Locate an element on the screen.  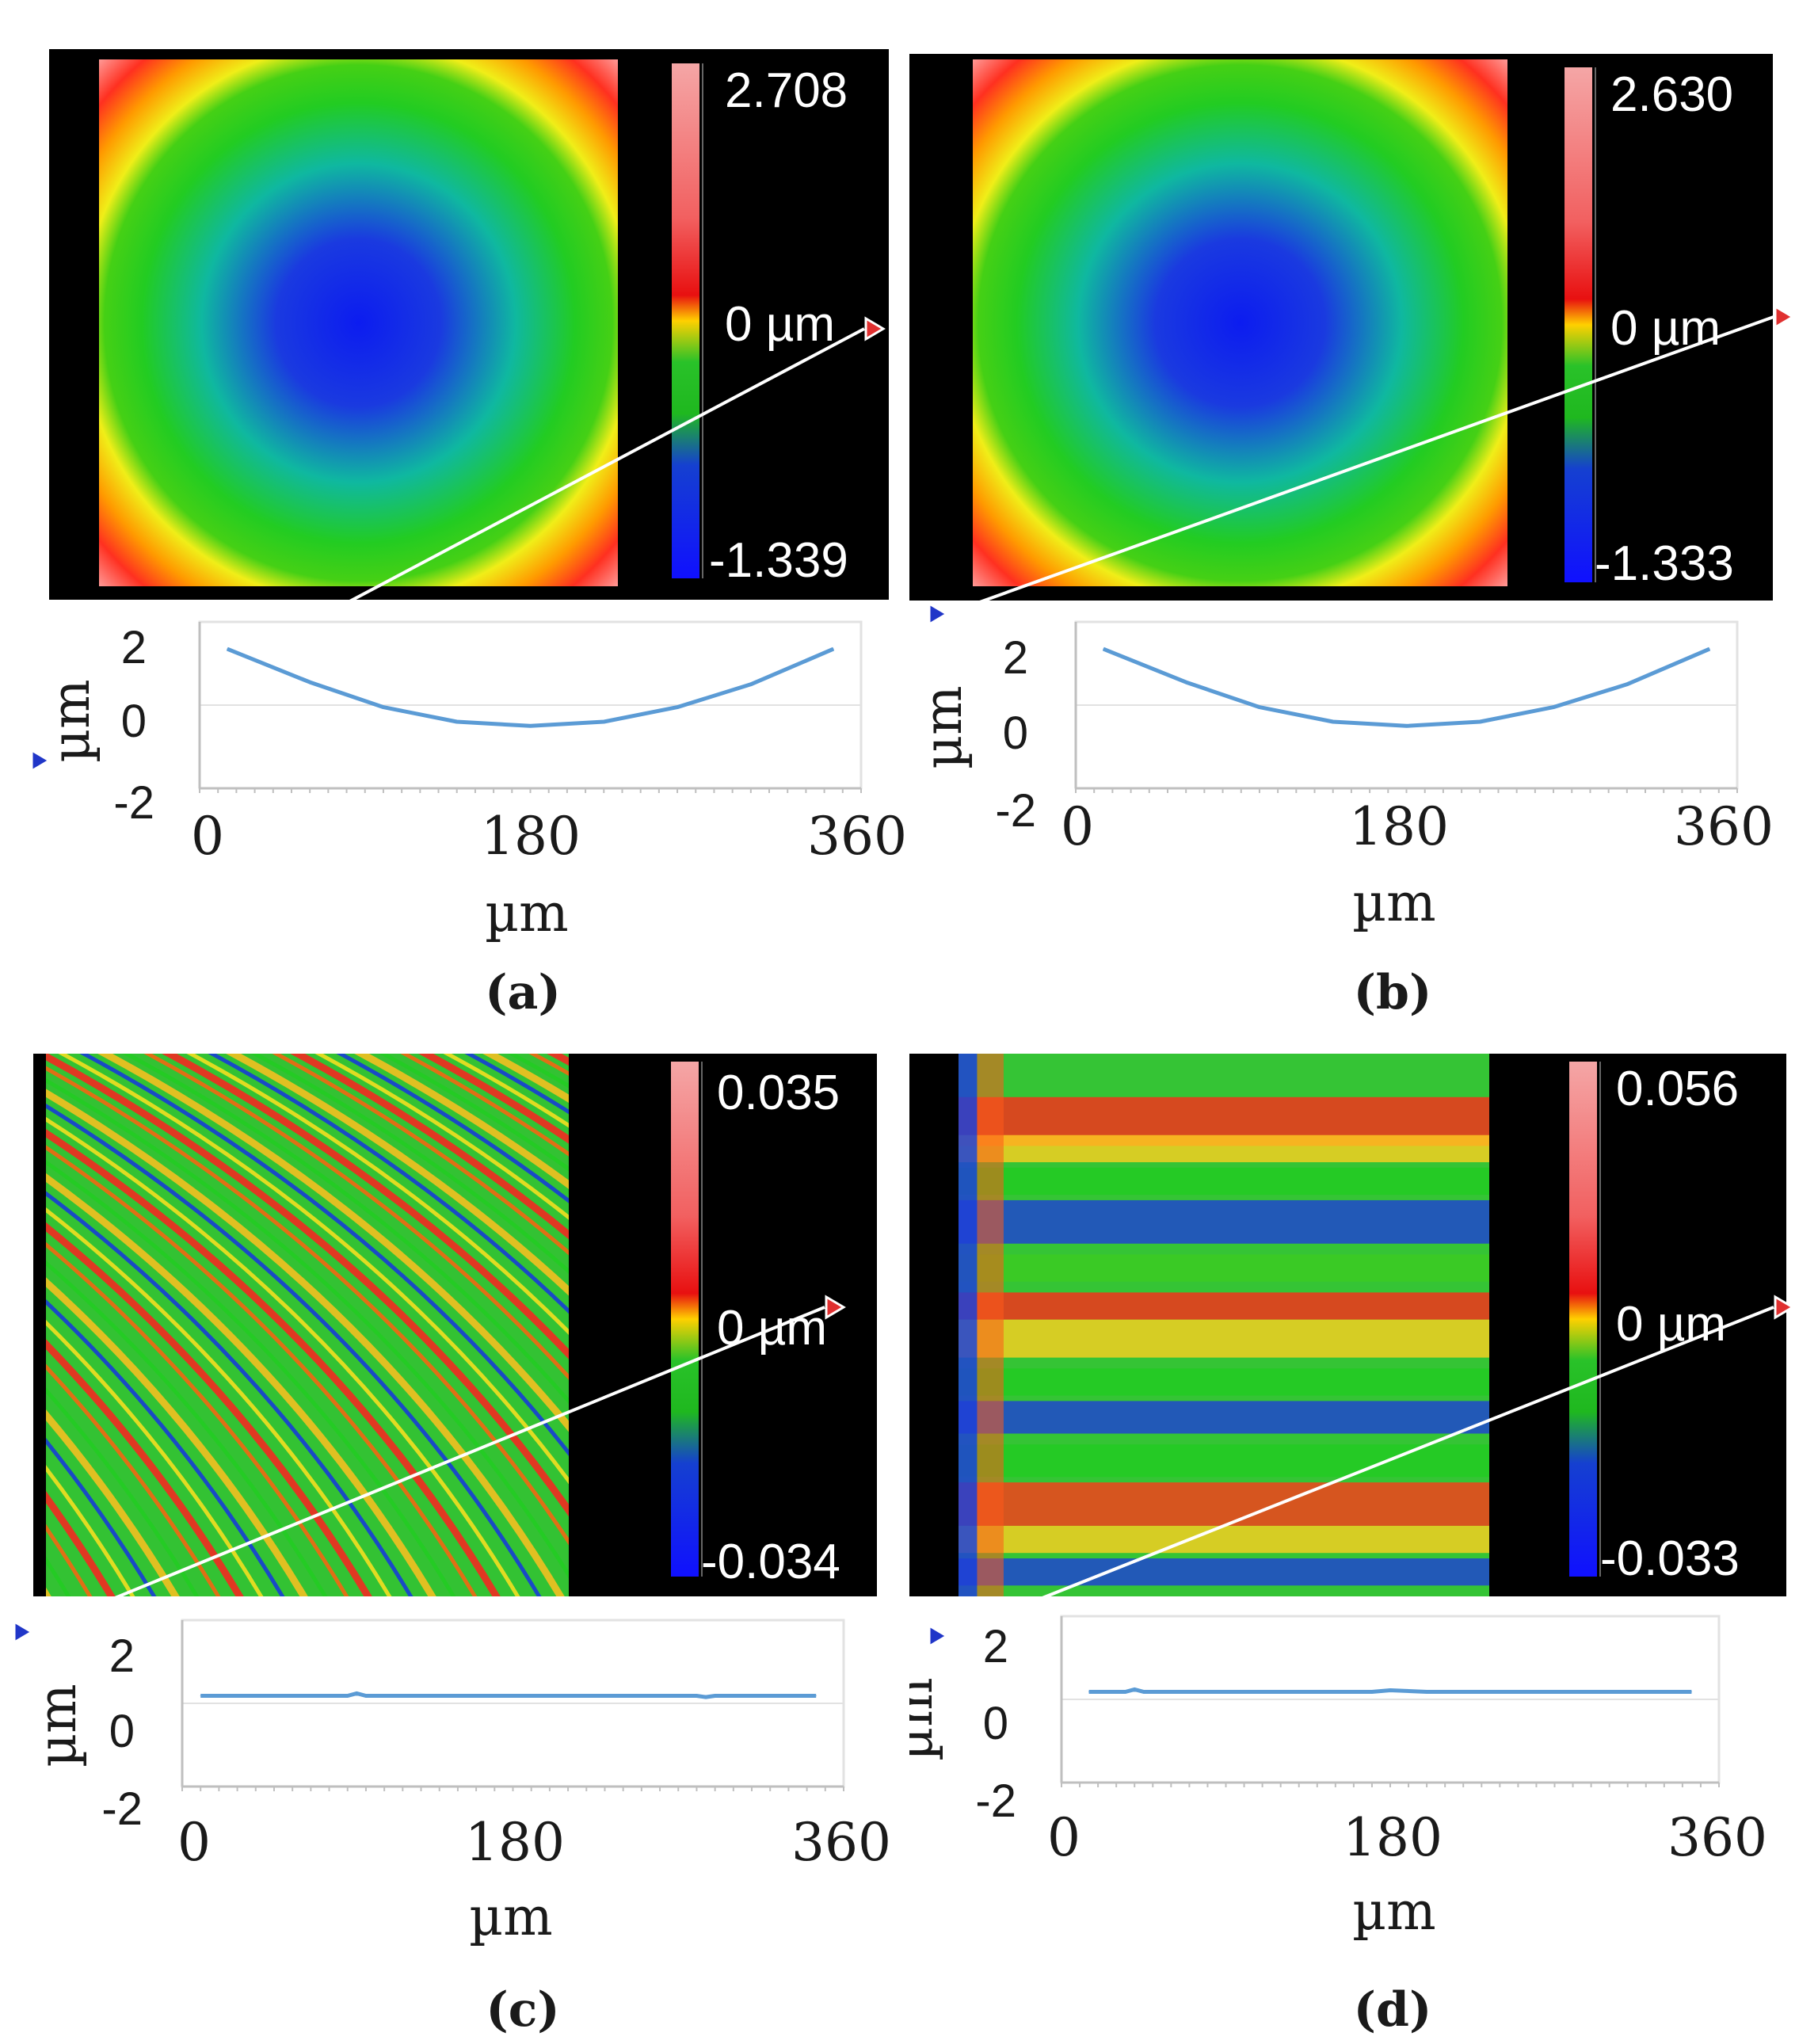
panel-caption: (d) is located at coordinates (1392, 2010).